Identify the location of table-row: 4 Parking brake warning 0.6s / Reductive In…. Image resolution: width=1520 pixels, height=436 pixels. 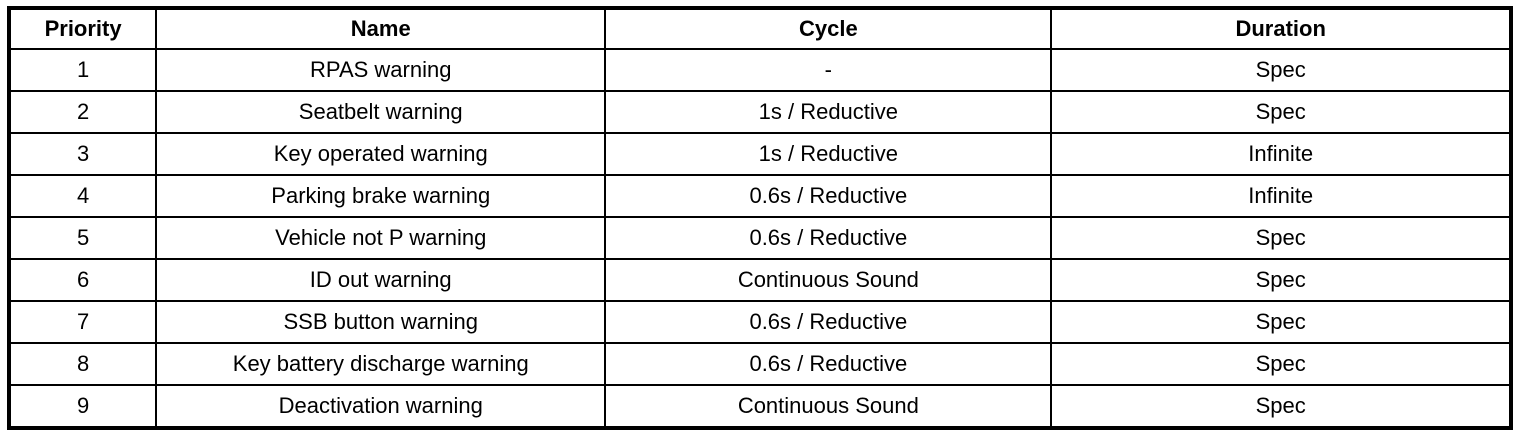
(759, 195).